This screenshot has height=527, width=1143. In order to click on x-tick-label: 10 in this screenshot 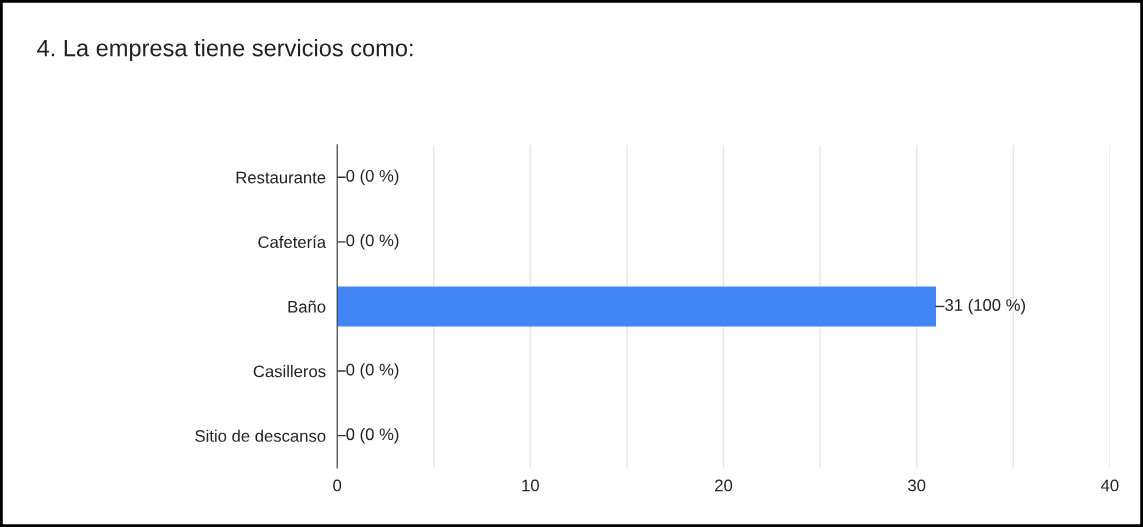, I will do `click(530, 485)`.